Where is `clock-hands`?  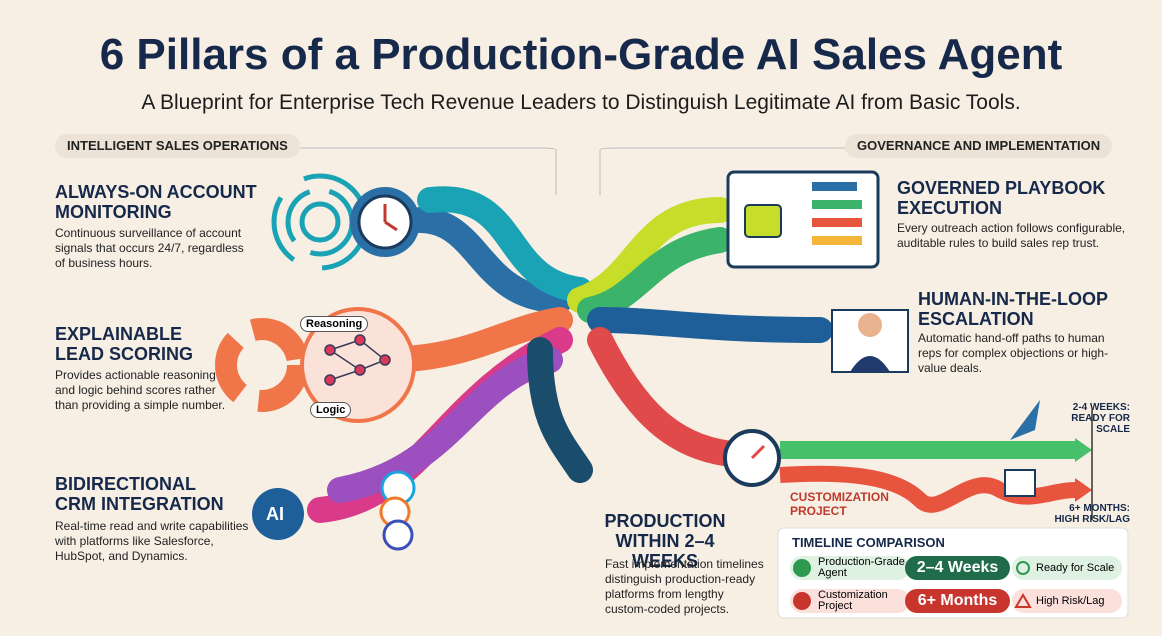
clock-hands is located at coordinates (390, 218).